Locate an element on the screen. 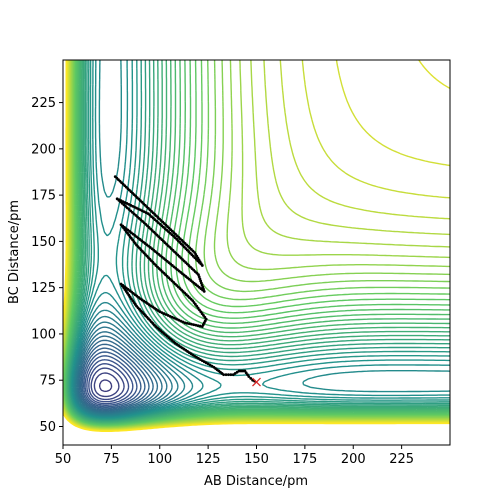 This screenshot has height=500, width=500. x-tick-label: 100 is located at coordinates (159, 459).